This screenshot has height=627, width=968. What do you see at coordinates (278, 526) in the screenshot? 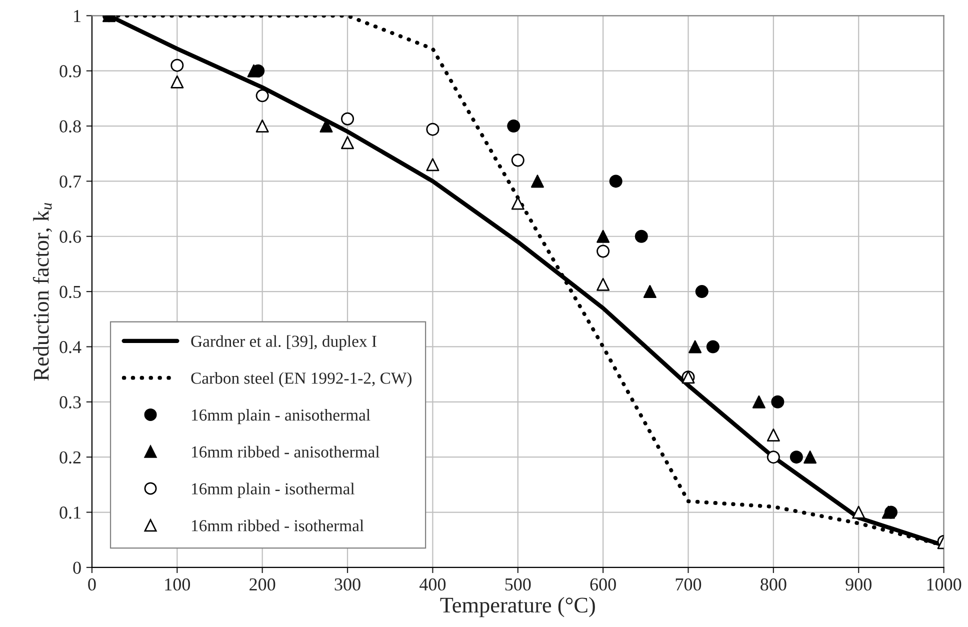
I see `legend-label: 16mm ribbed - isothermal` at bounding box center [278, 526].